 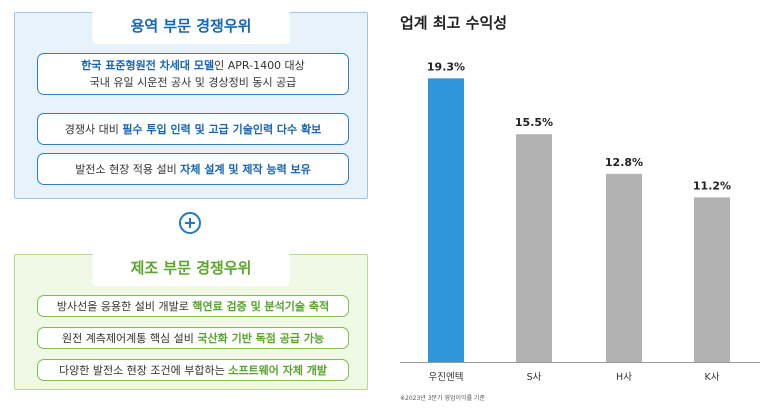 I want to click on bar-value-label: 12.8%, so click(x=624, y=162).